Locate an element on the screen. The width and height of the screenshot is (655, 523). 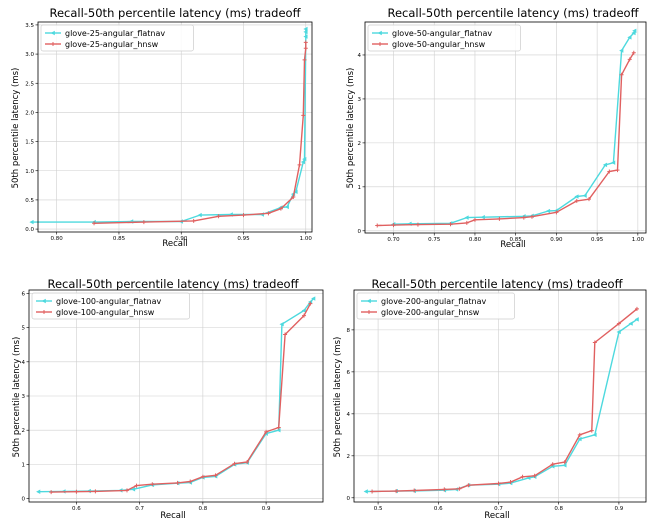
x-tick-label: 0.6 is located at coordinates (76, 509).